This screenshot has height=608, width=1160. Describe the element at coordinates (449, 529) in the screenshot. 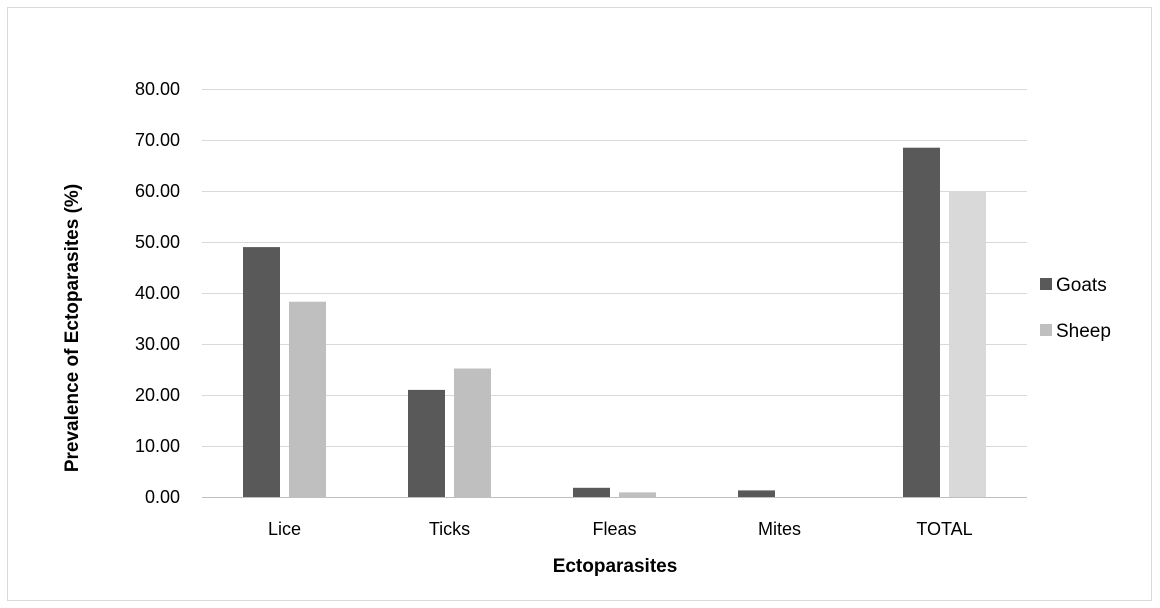

I see `x-tick-label: Ticks` at that location.